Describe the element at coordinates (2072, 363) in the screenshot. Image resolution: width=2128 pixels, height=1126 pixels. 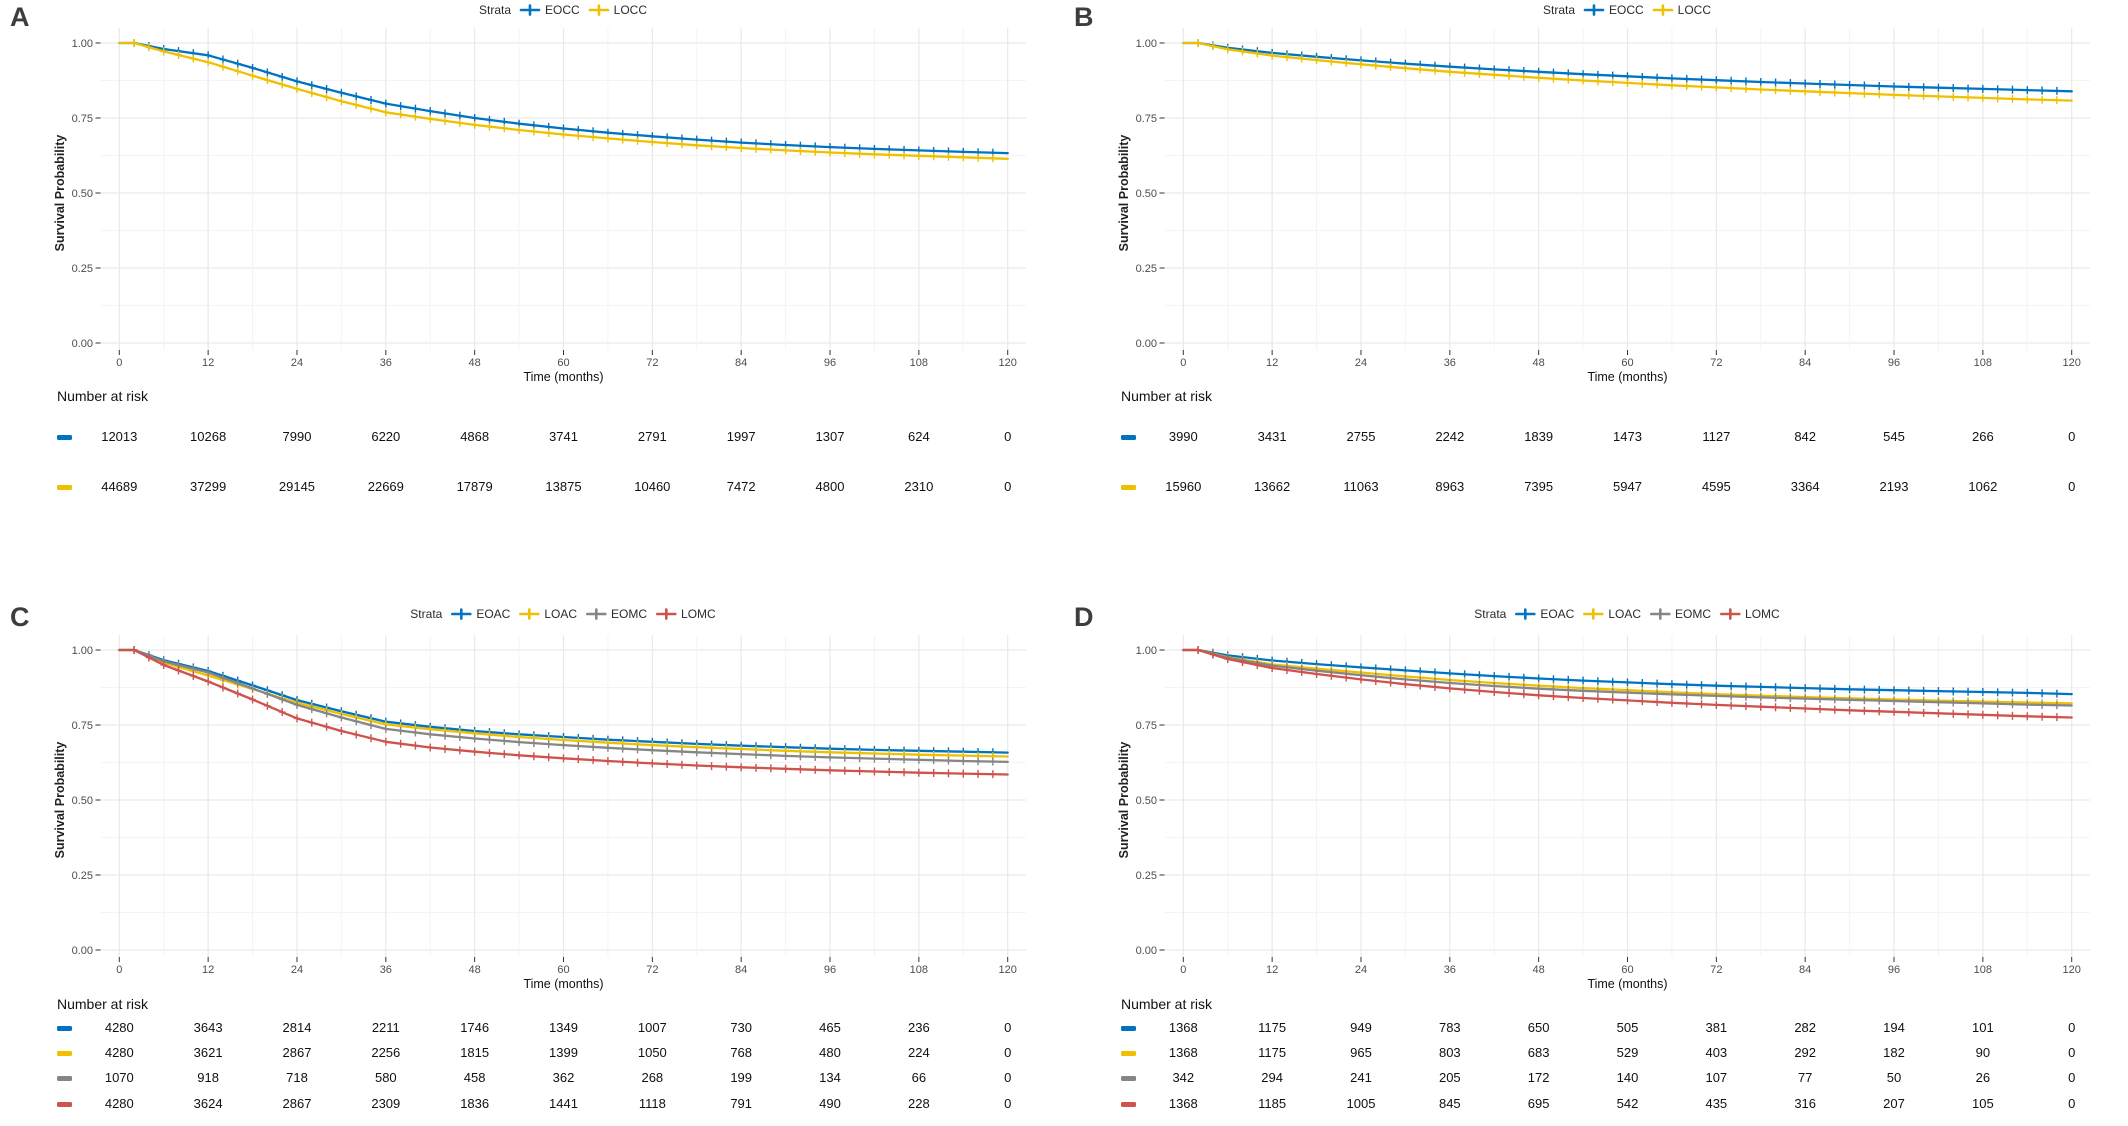
I see `x-tick-label: 120` at that location.